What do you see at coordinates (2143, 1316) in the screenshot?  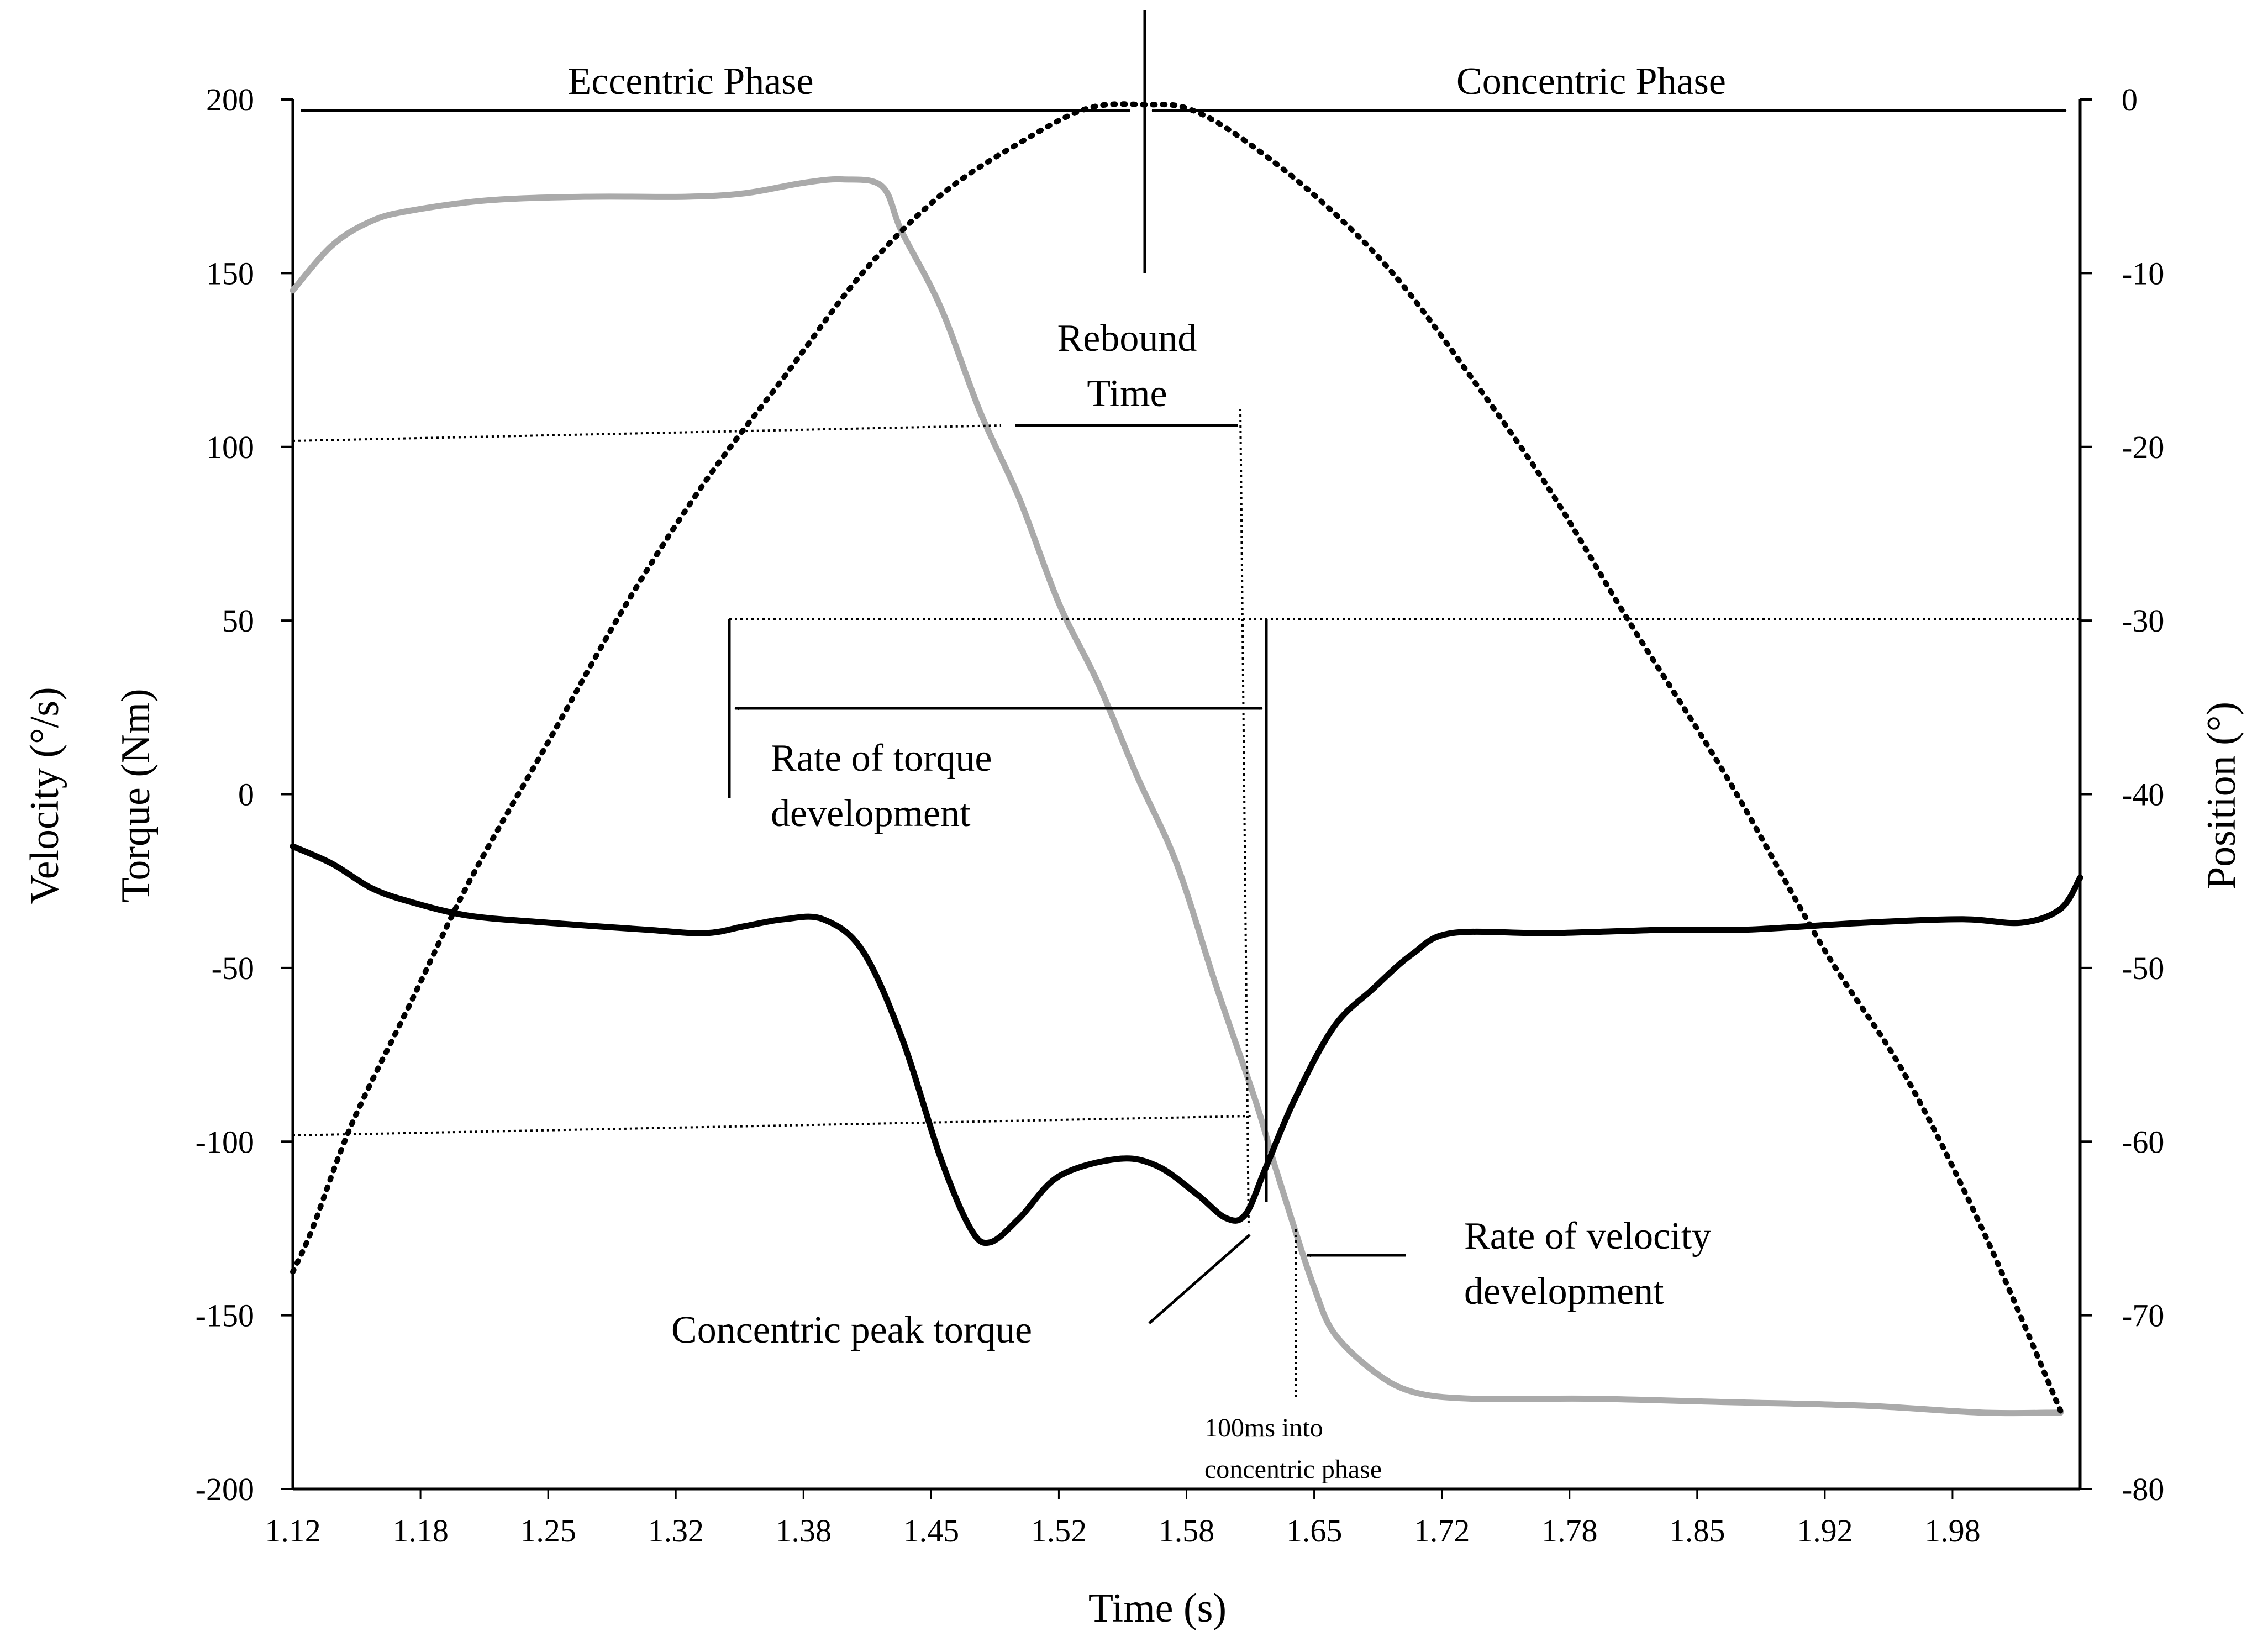 I see `right-tick-label: -70` at bounding box center [2143, 1316].